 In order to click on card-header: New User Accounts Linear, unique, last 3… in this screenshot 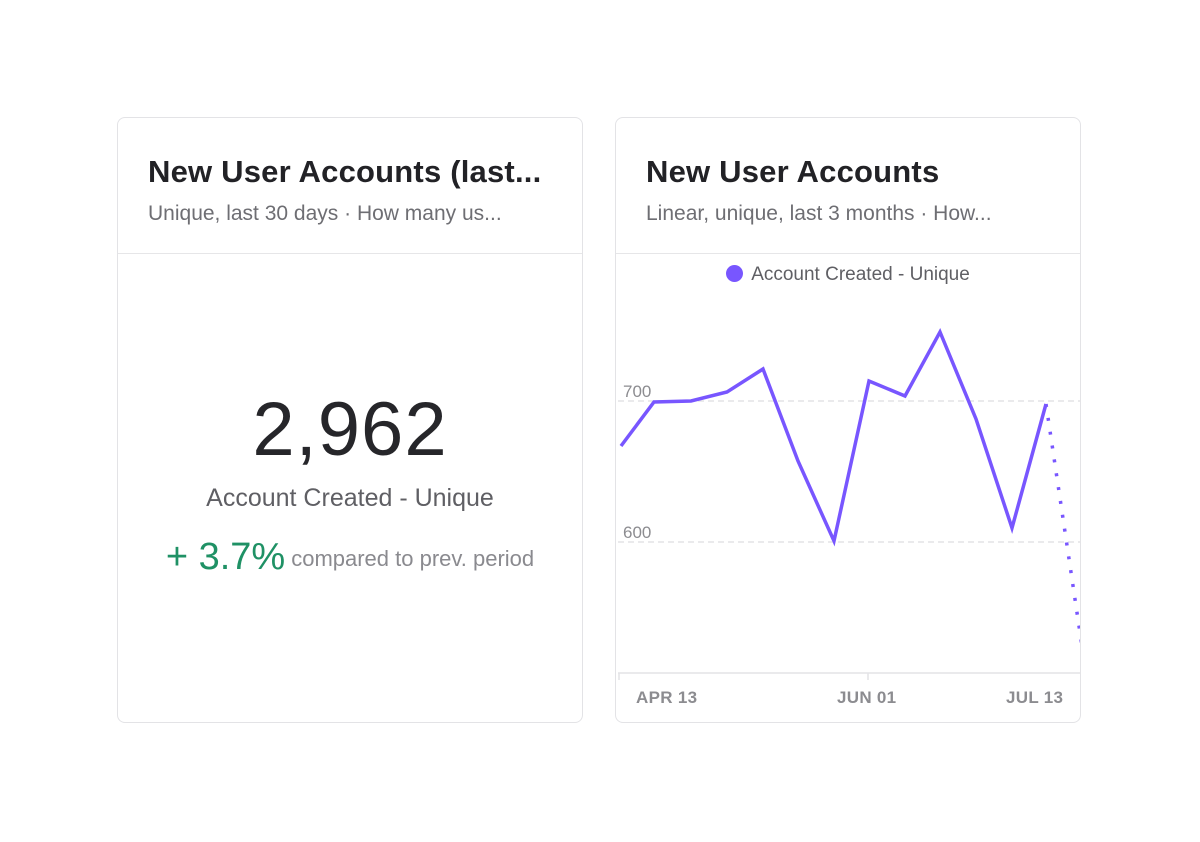, I will do `click(848, 186)`.